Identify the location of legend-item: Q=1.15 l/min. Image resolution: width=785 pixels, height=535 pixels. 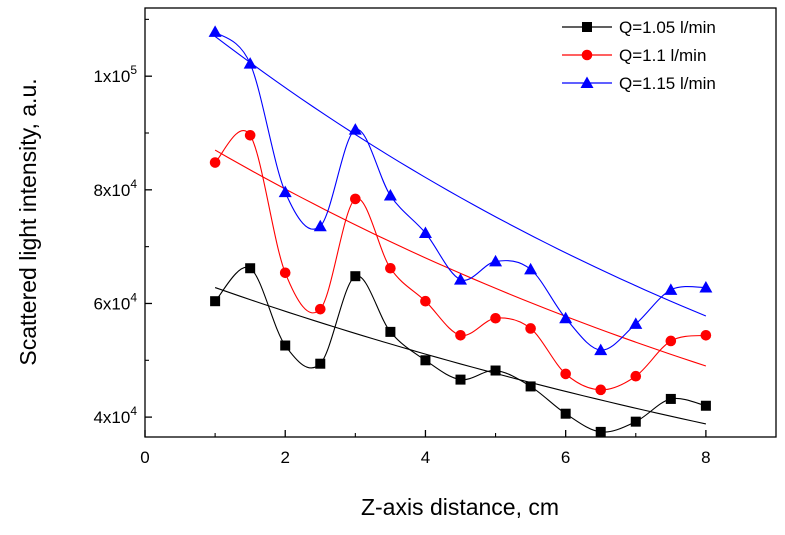
(639, 83).